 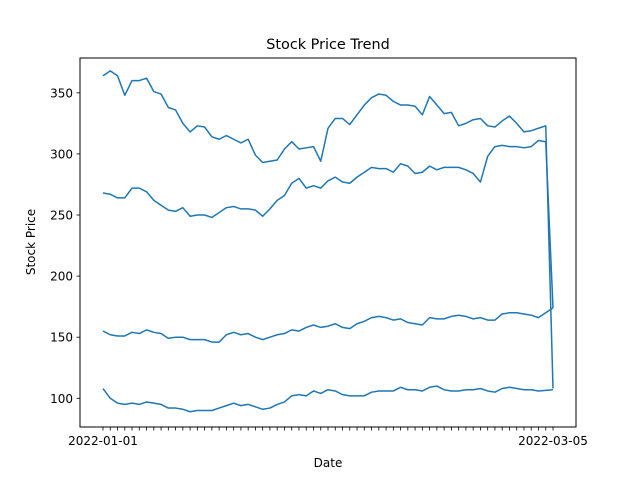 What do you see at coordinates (61, 216) in the screenshot?
I see `y-tick-label: 250` at bounding box center [61, 216].